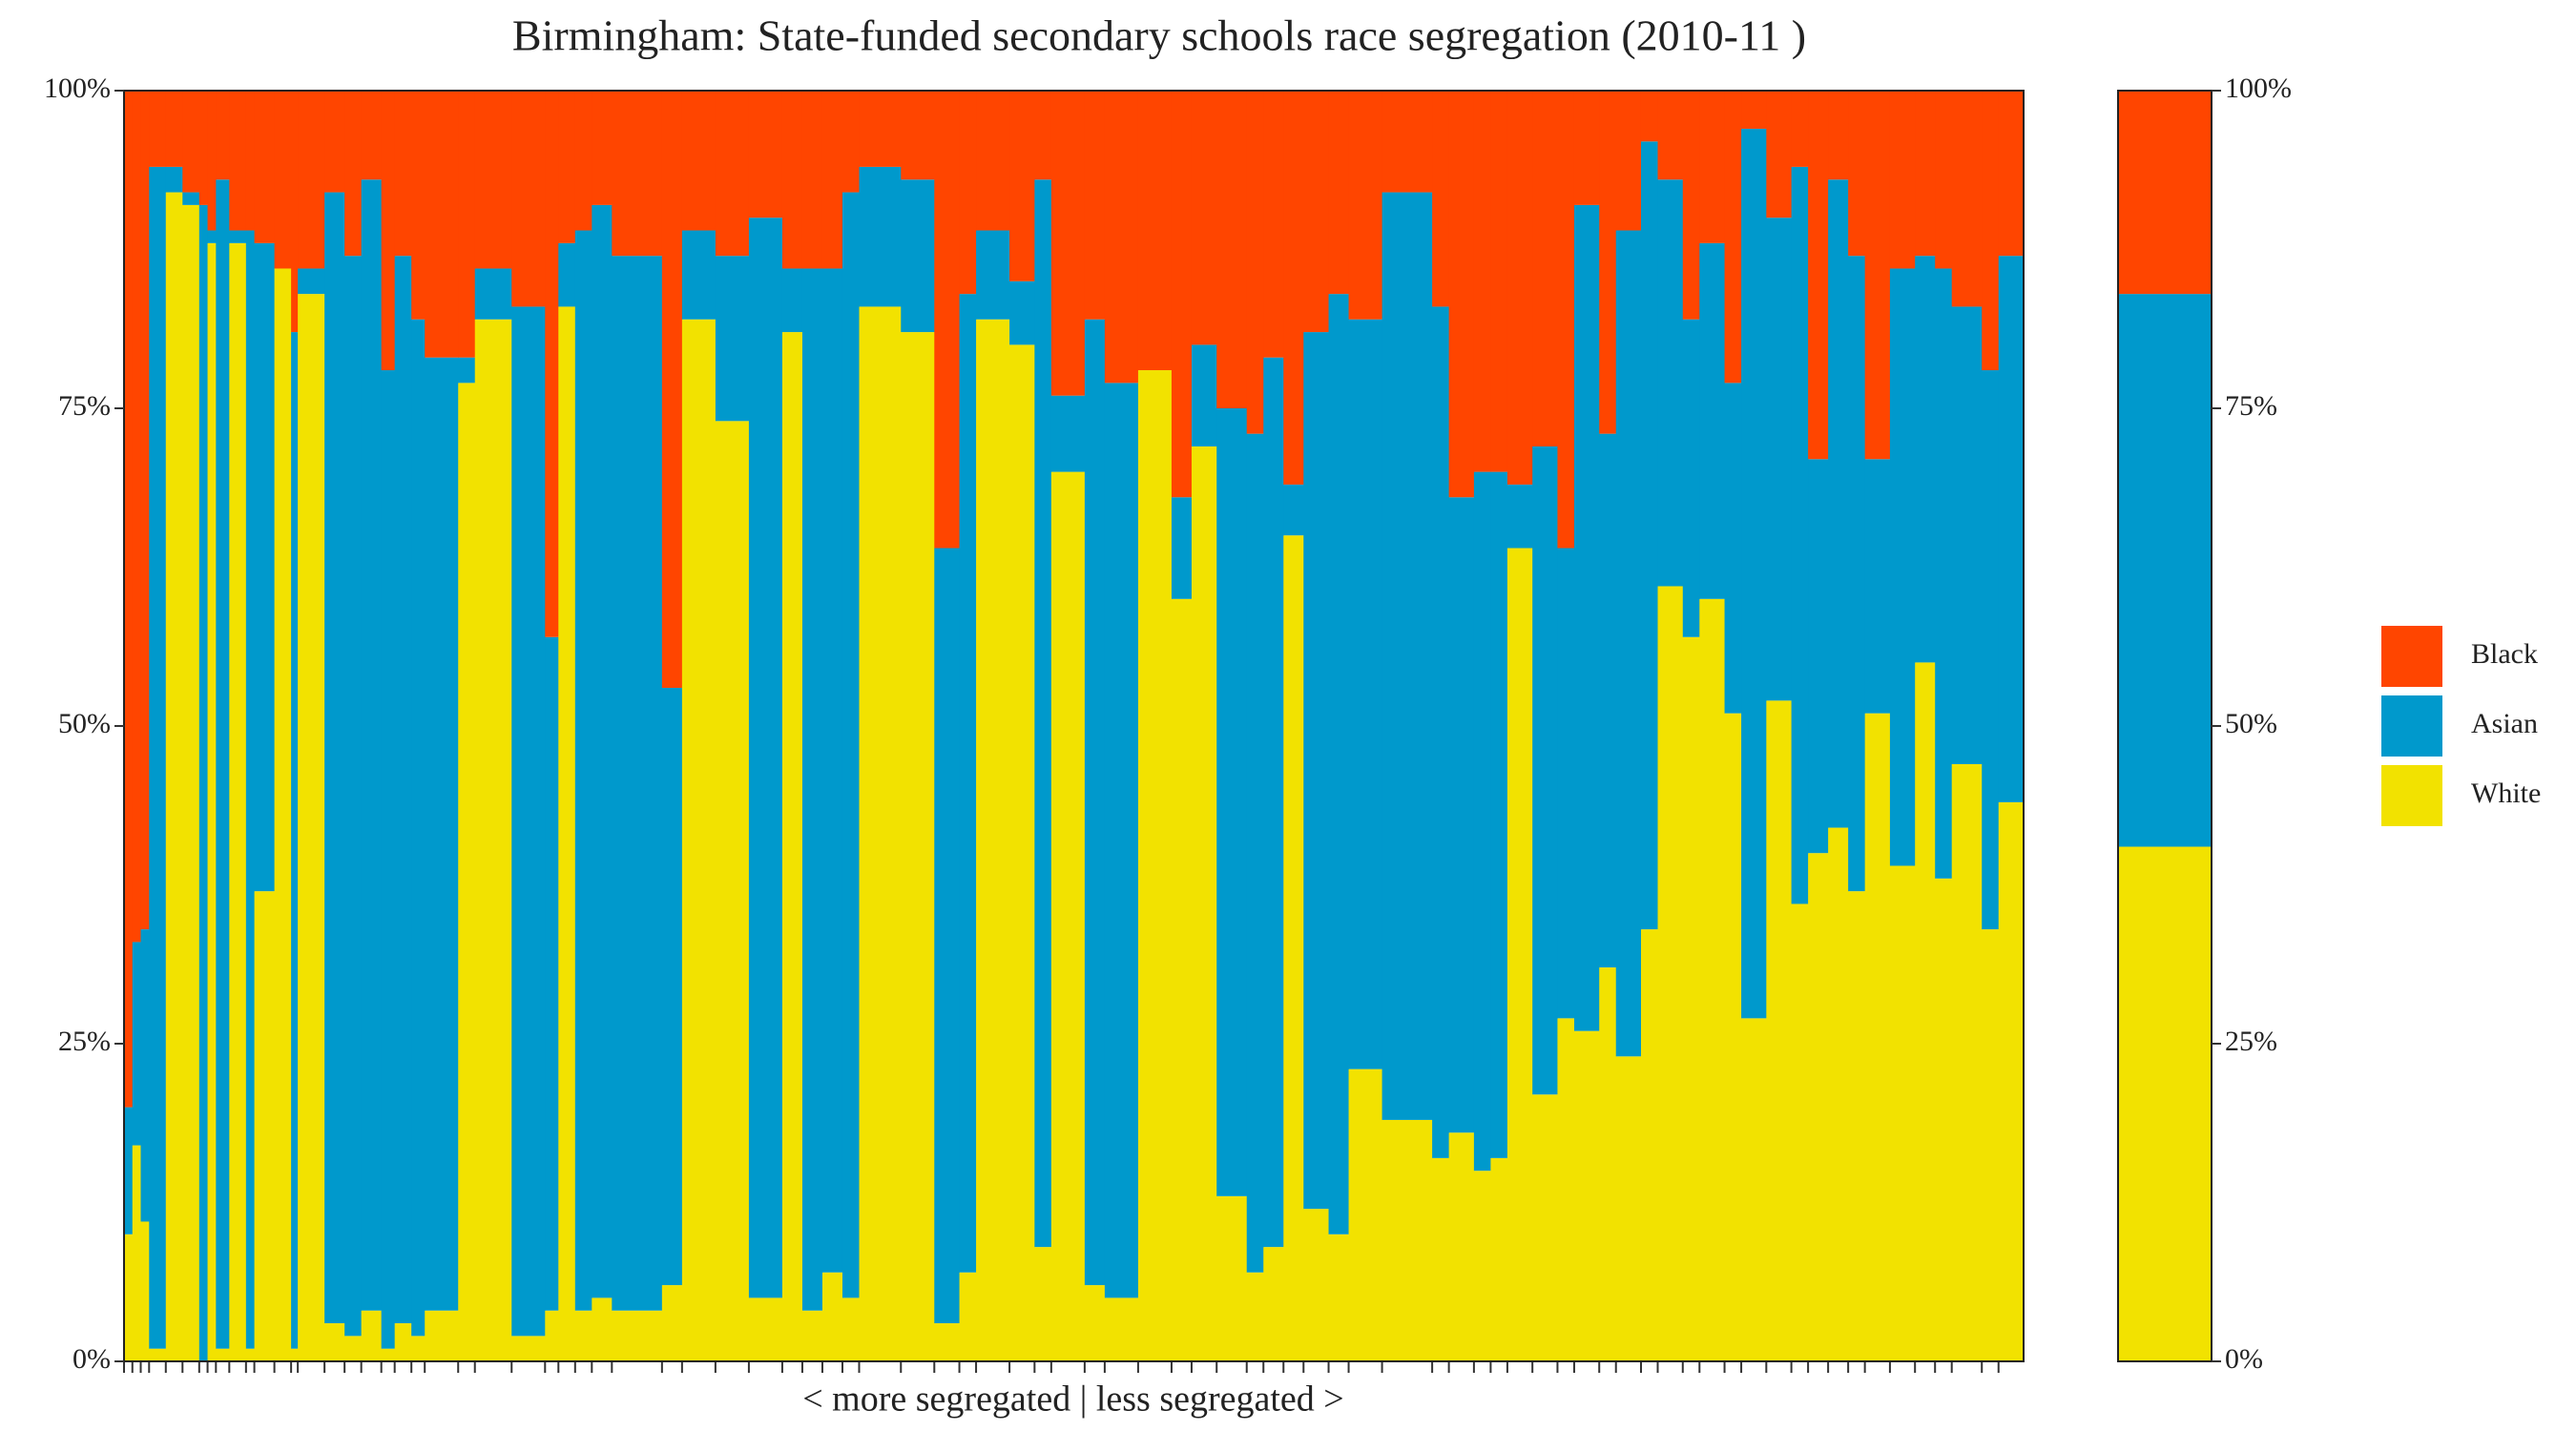 Image resolution: width=2576 pixels, height=1431 pixels. Describe the element at coordinates (2506, 793) in the screenshot. I see `legend-label: White` at that location.